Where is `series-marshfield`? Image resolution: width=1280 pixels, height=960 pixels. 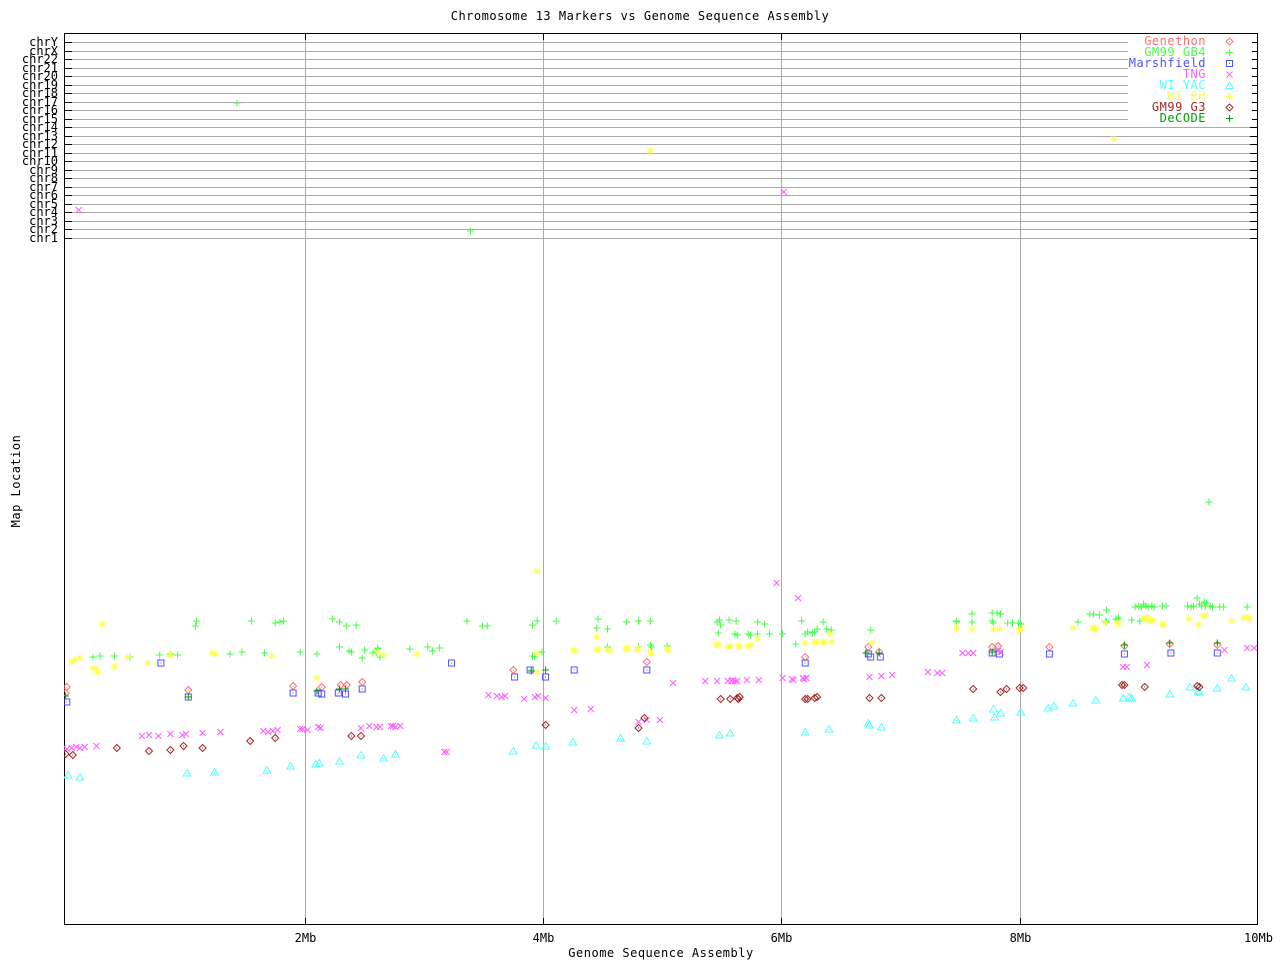
series-marshfield is located at coordinates (642, 677).